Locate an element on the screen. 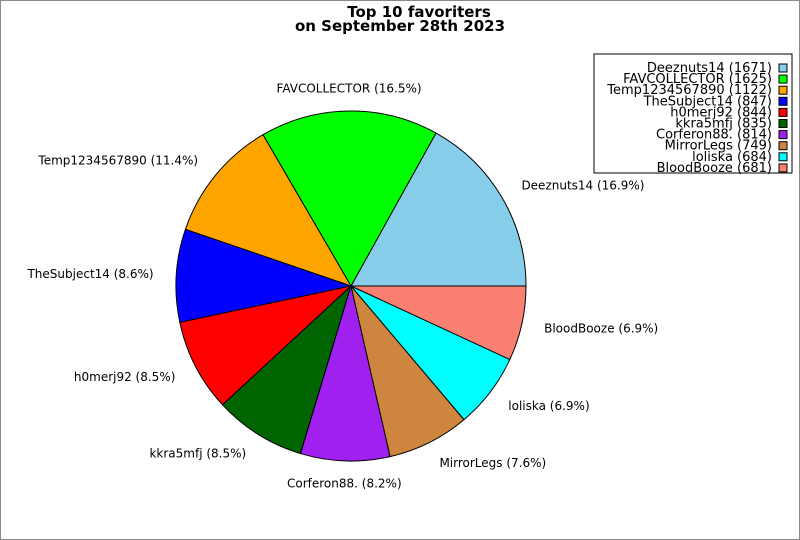 This screenshot has width=800, height=540. legend-entry: MirrorLegs (749) is located at coordinates (718, 146).